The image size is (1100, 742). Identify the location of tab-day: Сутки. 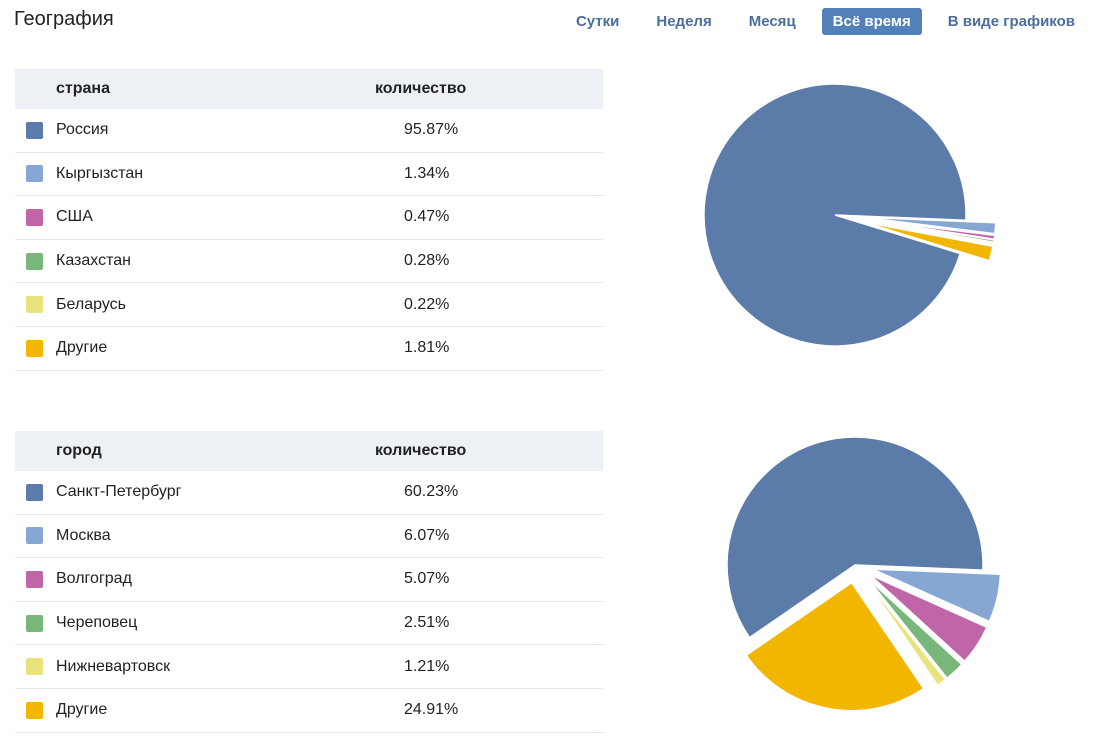
(597, 21).